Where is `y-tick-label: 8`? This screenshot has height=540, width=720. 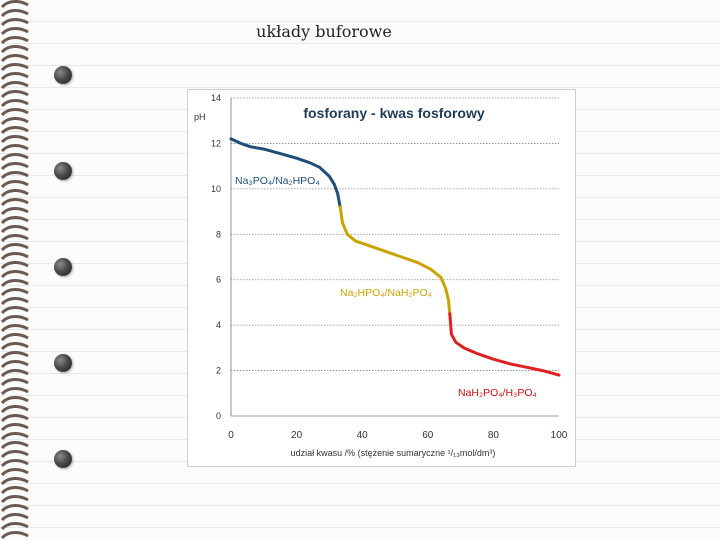 y-tick-label: 8 is located at coordinates (218, 234).